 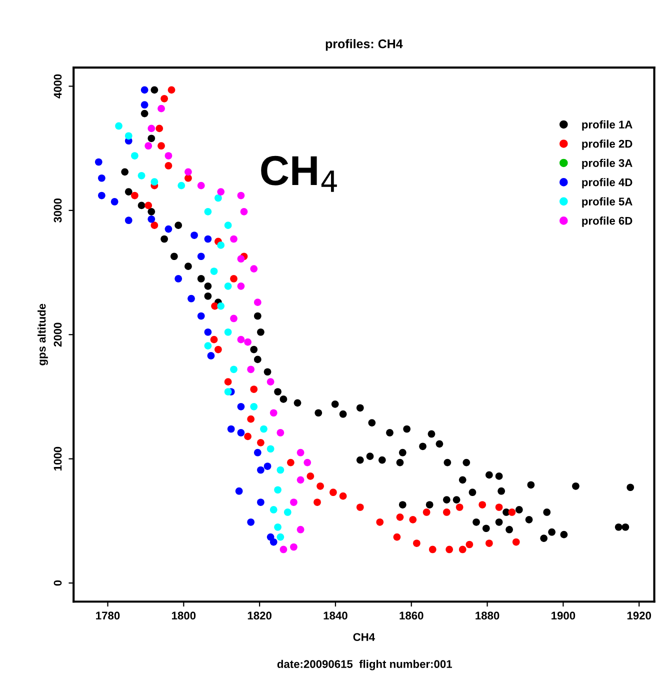 What do you see at coordinates (607, 125) in the screenshot?
I see `legend-label: profile 1A` at bounding box center [607, 125].